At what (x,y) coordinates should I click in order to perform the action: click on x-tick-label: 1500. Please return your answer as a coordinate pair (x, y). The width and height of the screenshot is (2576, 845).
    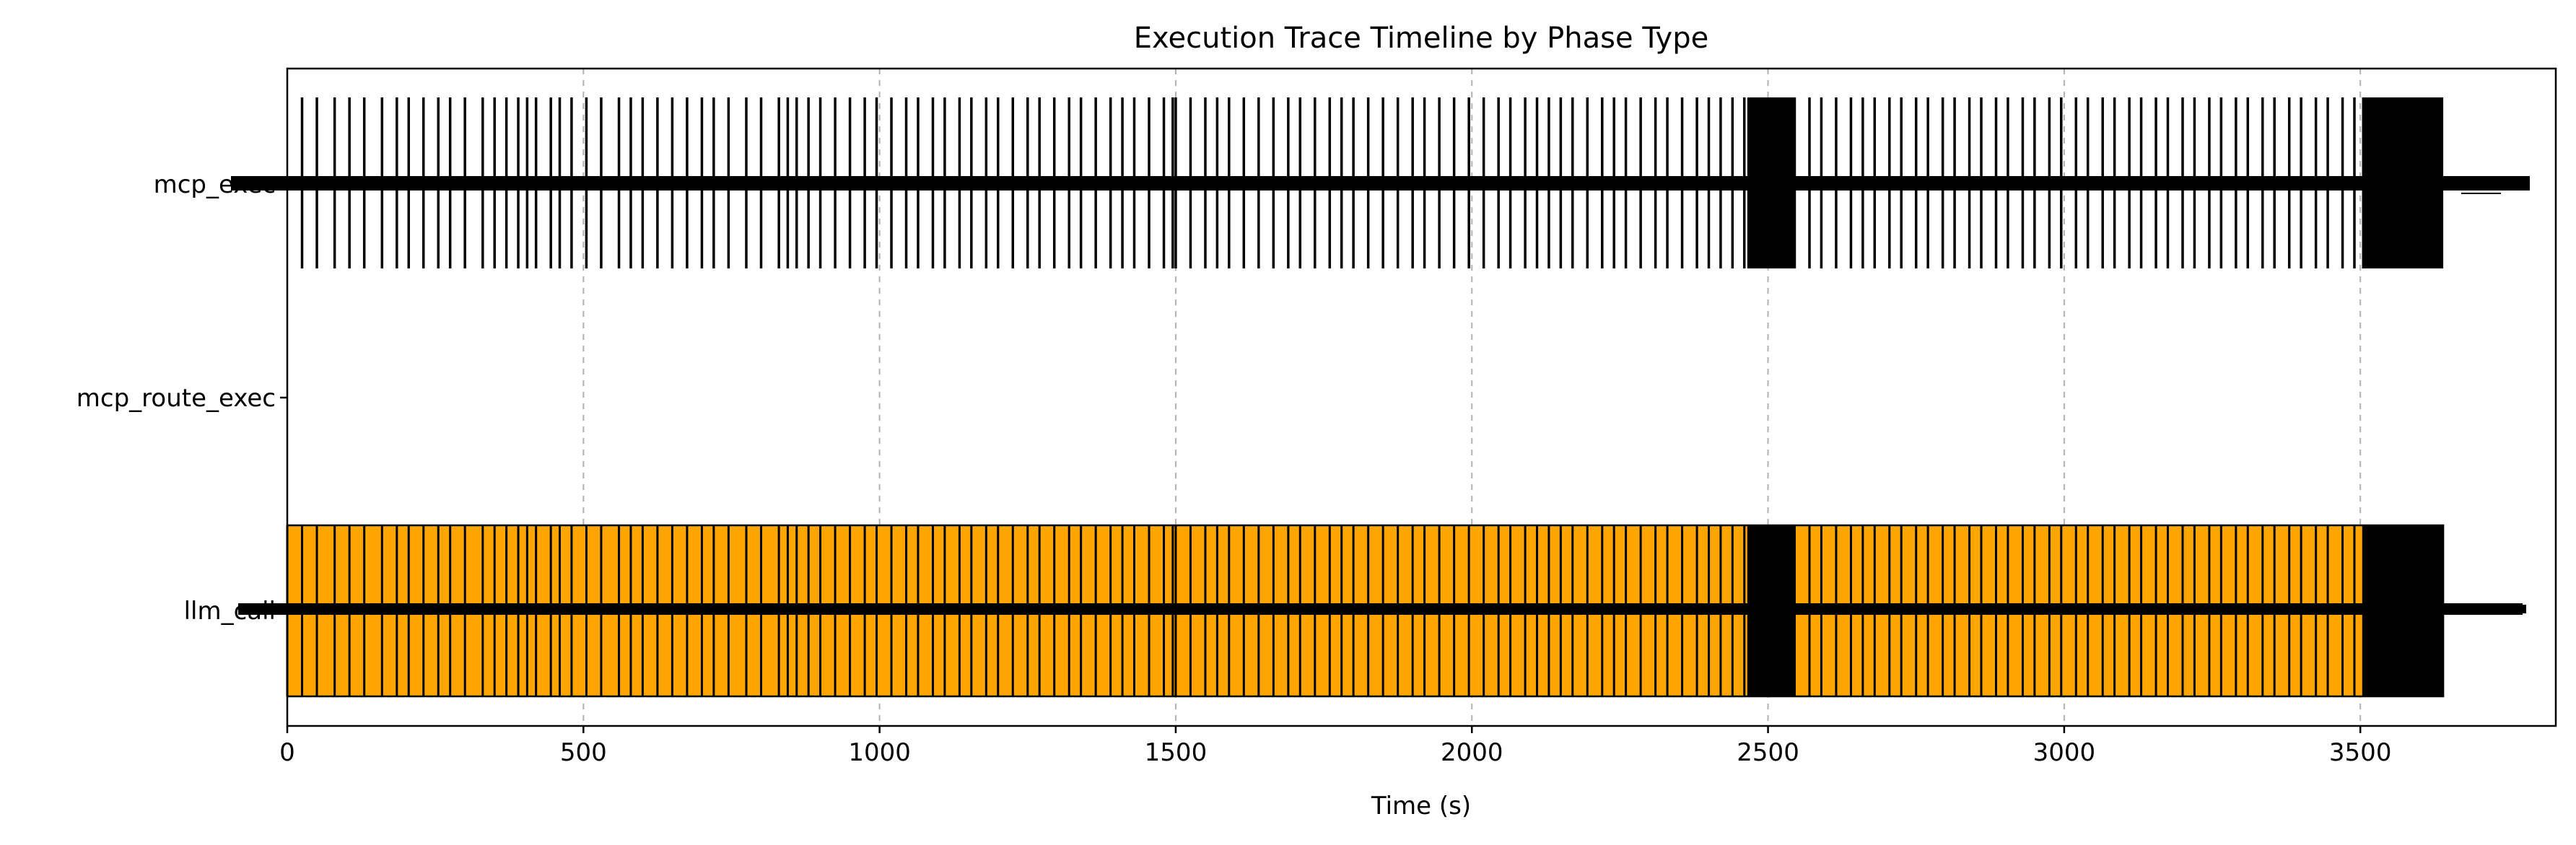
    Looking at the image, I should click on (1176, 752).